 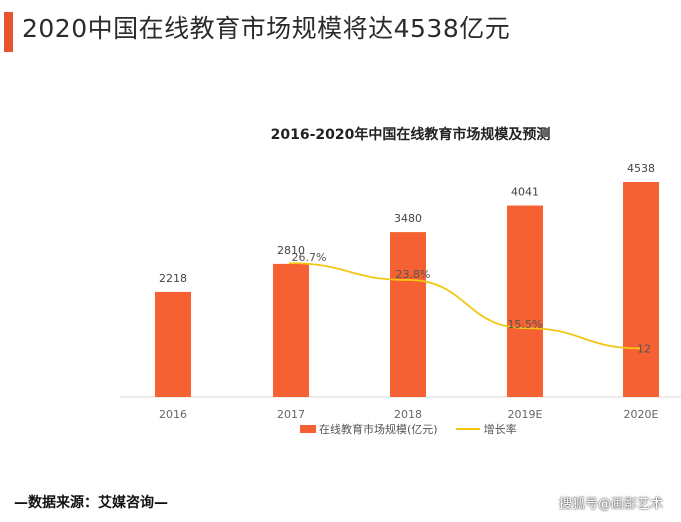 What do you see at coordinates (173, 278) in the screenshot?
I see `bar-label-2016: 2218` at bounding box center [173, 278].